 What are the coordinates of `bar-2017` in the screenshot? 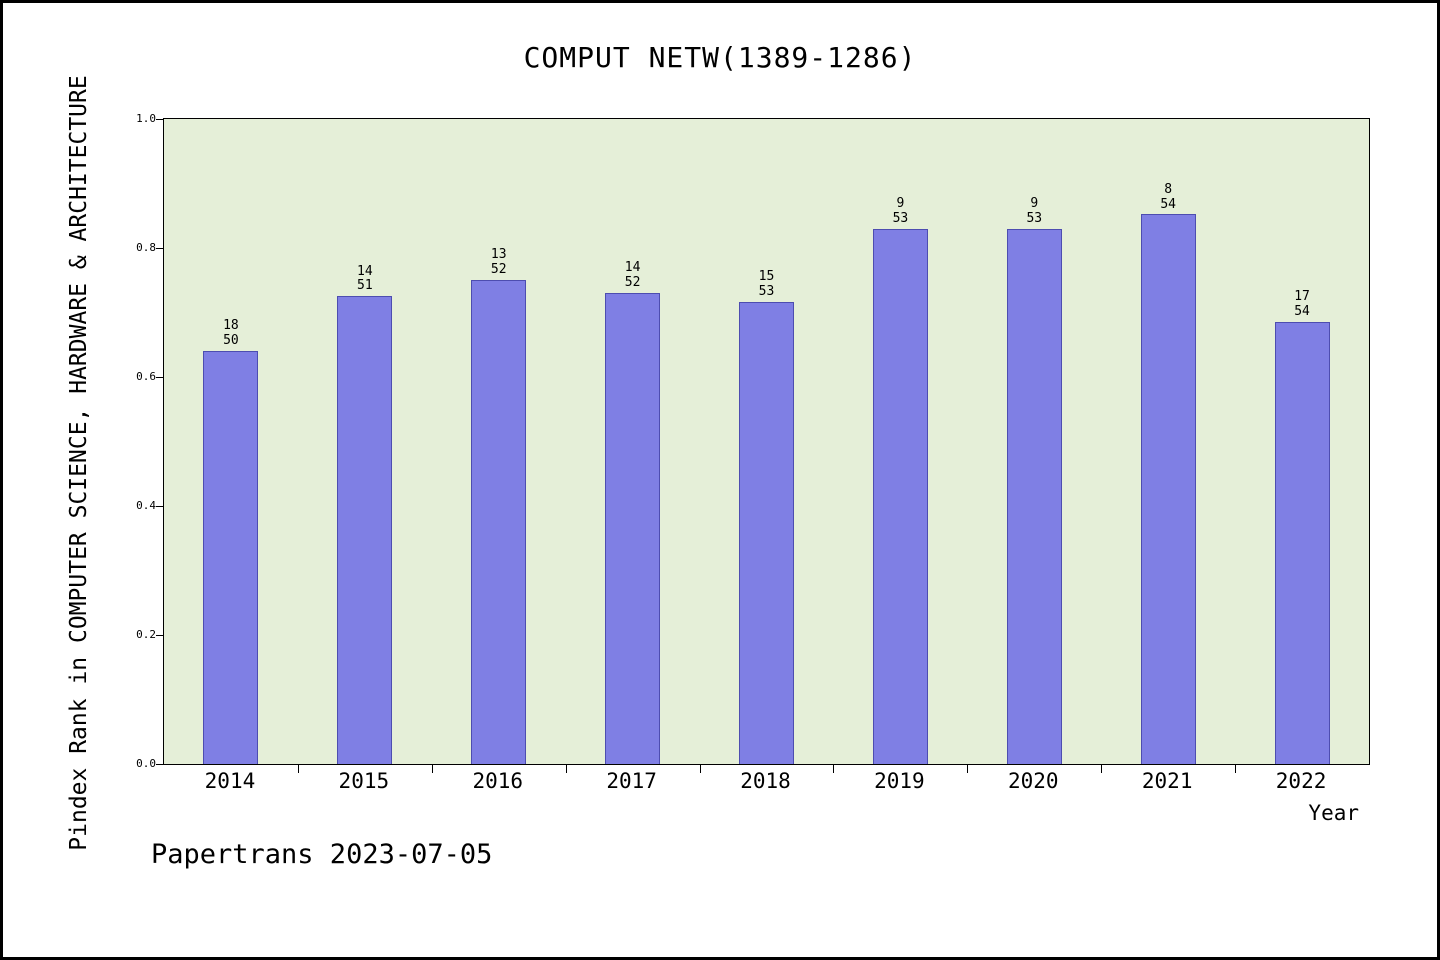 It's located at (633, 528).